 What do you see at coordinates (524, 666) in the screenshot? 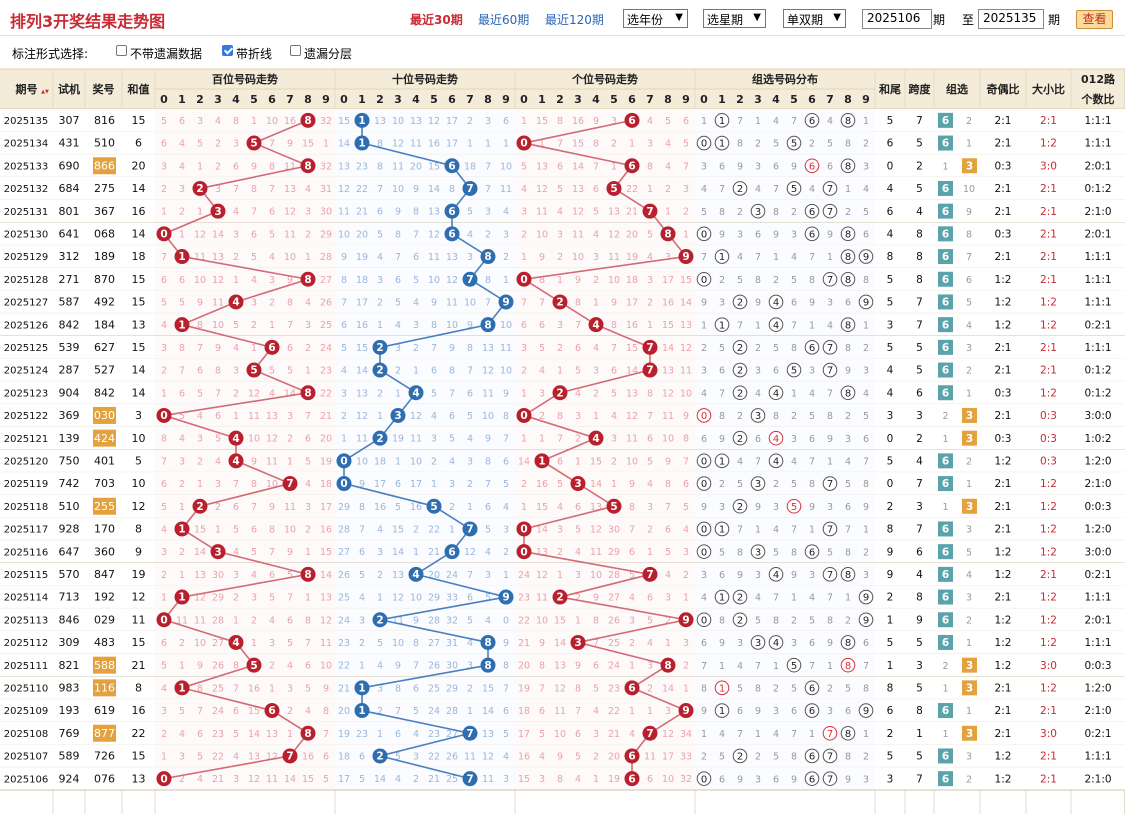
I see `omission-value: 20` at bounding box center [524, 666].